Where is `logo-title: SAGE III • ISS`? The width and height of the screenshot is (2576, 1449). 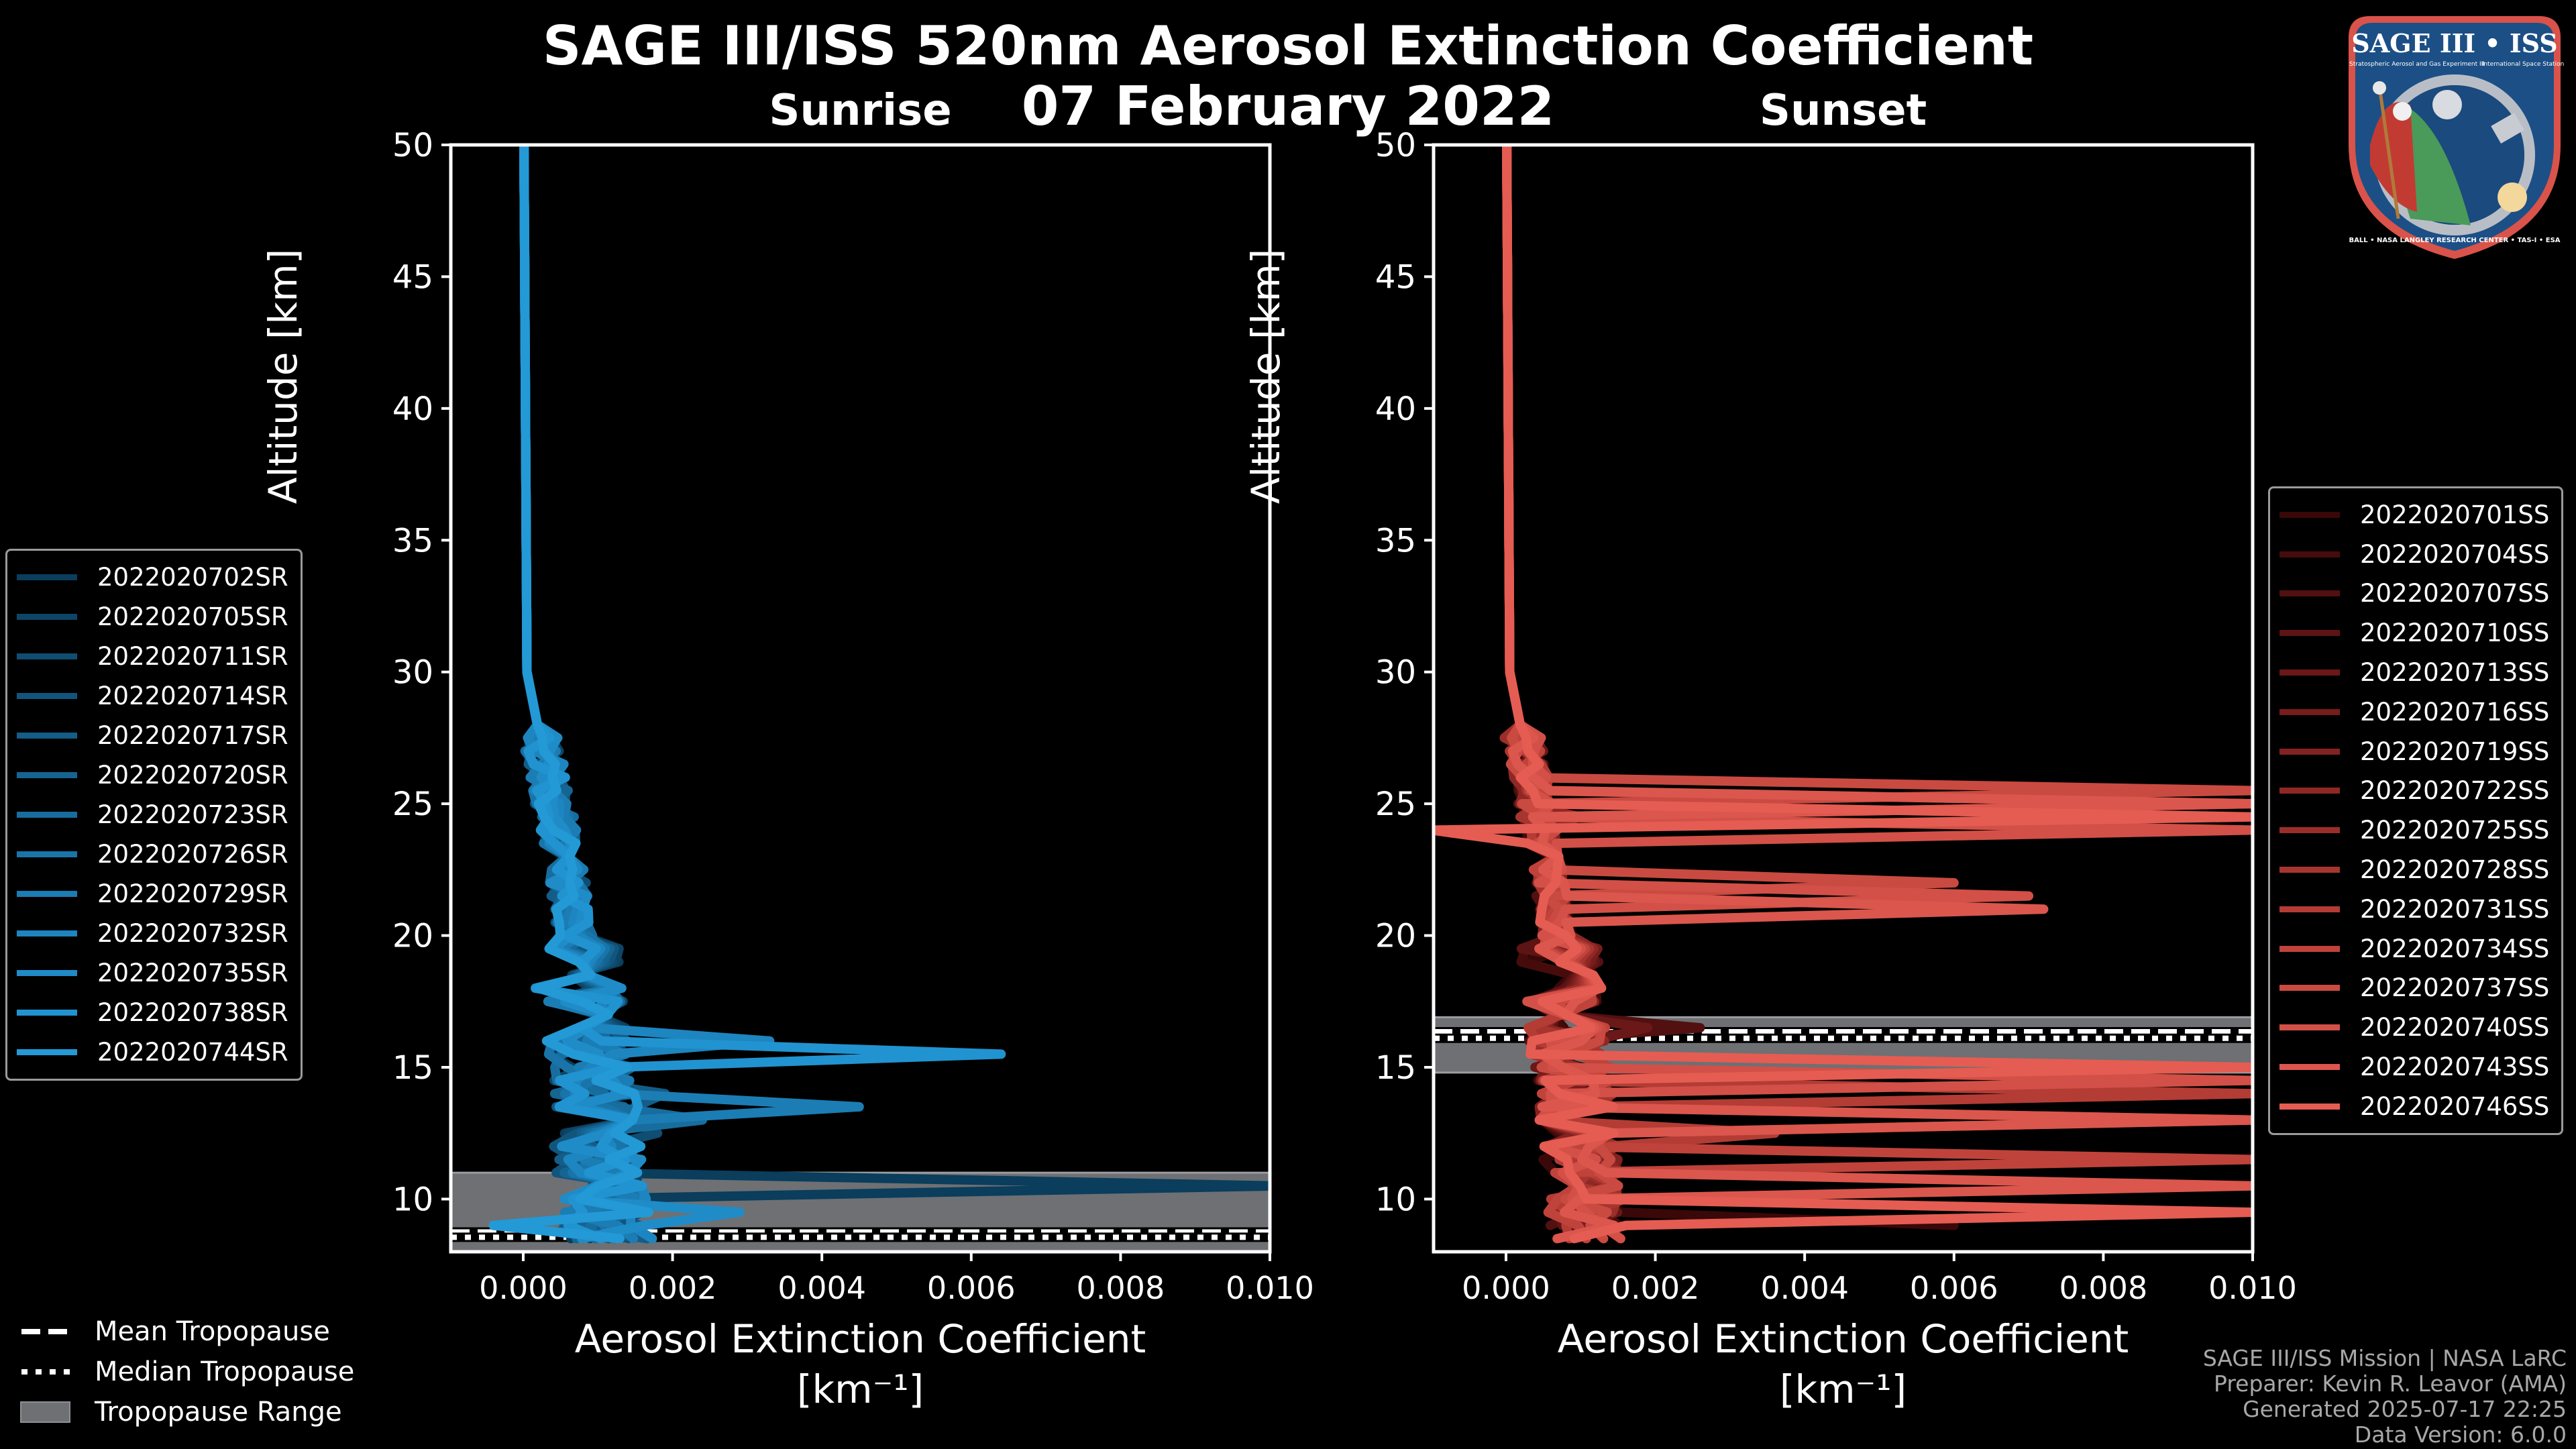 logo-title: SAGE III • ISS is located at coordinates (2454, 43).